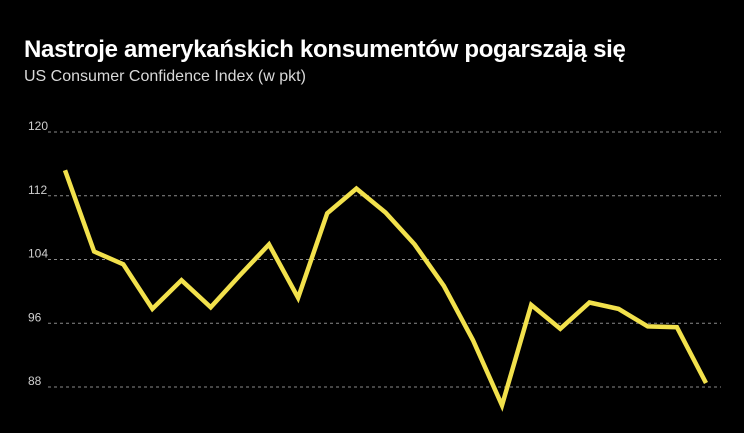  I want to click on y-tick-label-112: 112, so click(37, 190).